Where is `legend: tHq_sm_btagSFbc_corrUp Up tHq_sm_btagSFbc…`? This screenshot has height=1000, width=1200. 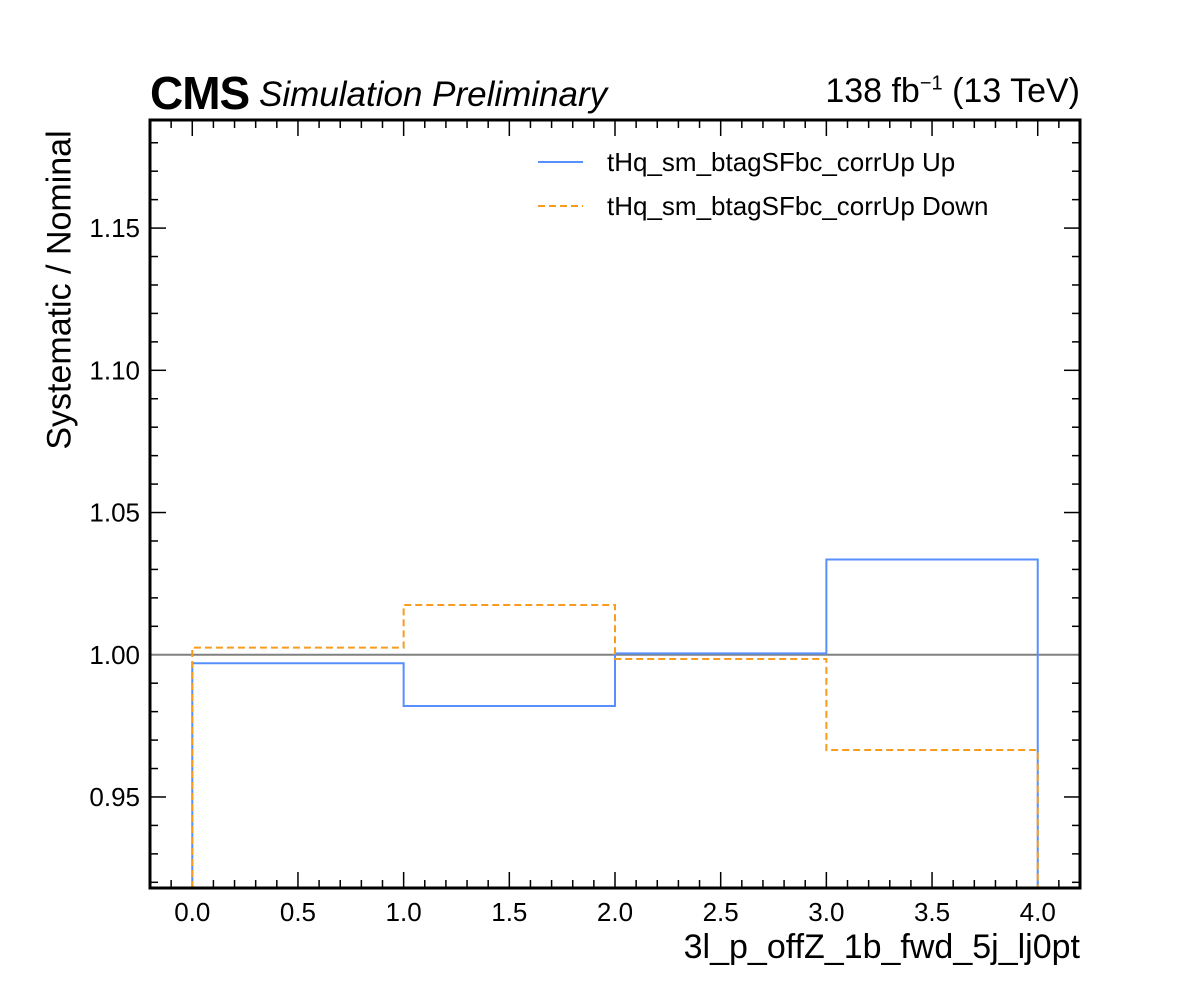
legend: tHq_sm_btagSFbc_corrUp Up tHq_sm_btagSFbc… is located at coordinates (763, 184).